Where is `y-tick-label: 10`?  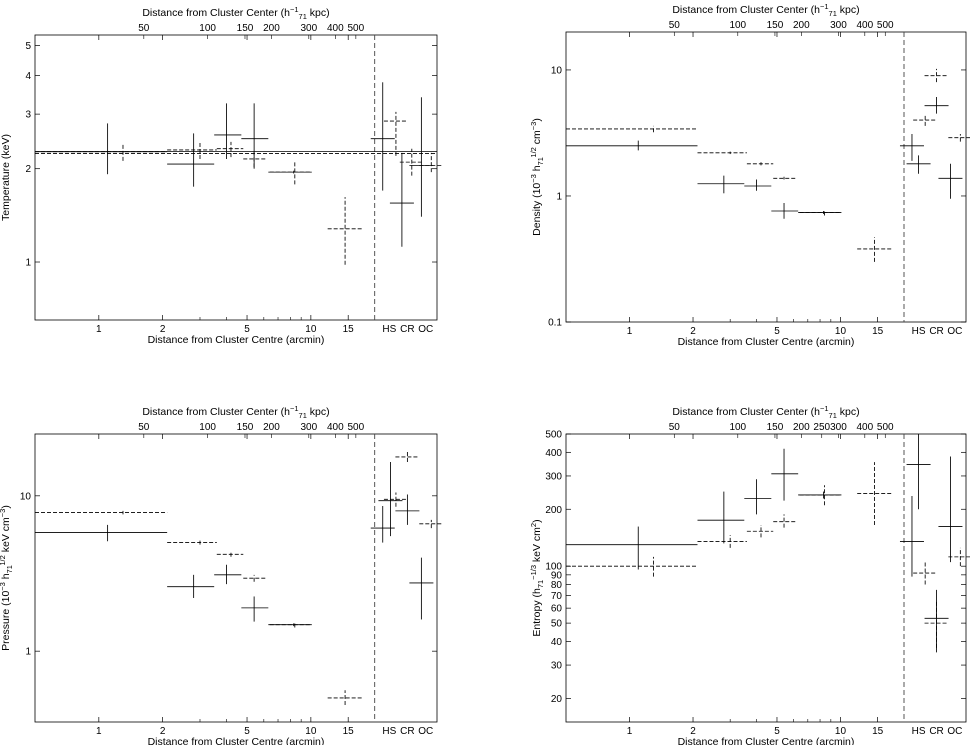 y-tick-label: 10 is located at coordinates (557, 70).